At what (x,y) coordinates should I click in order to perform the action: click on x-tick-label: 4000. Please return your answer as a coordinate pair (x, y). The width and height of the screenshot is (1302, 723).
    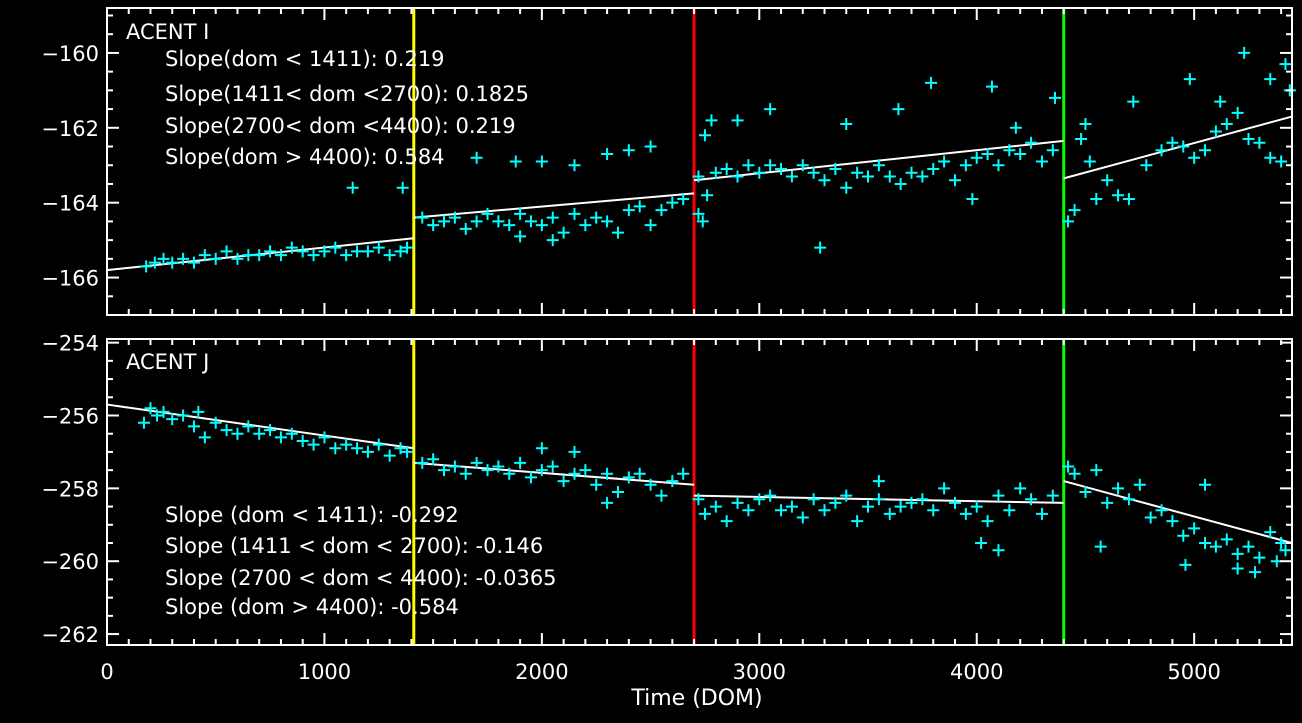
    Looking at the image, I should click on (976, 672).